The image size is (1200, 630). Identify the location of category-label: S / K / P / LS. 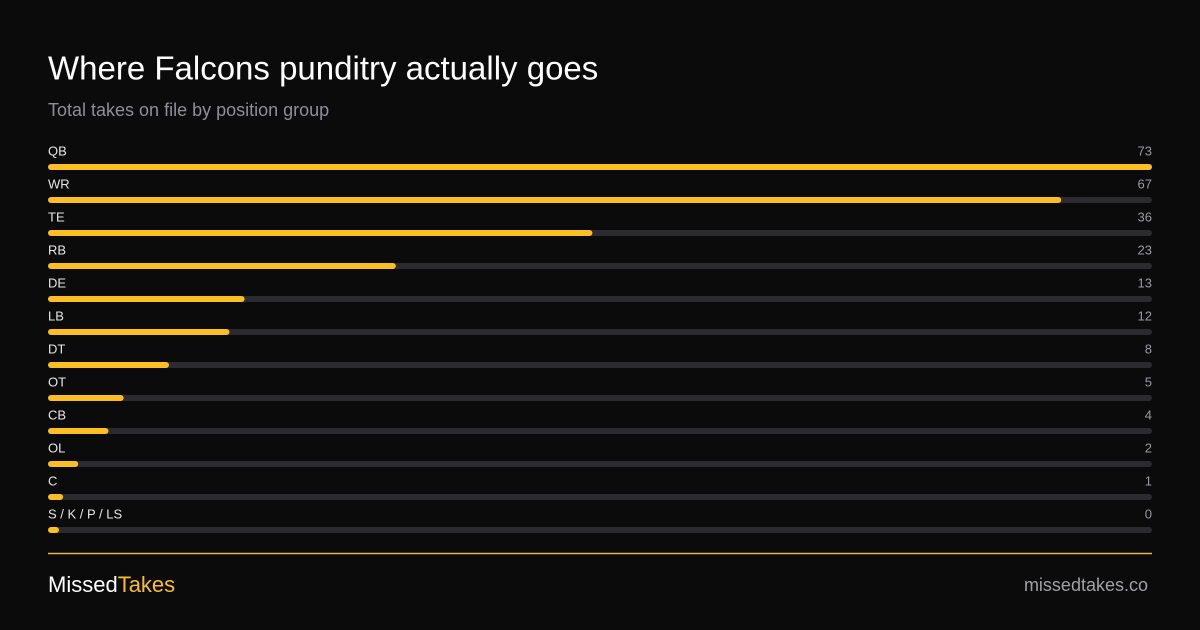
(85, 513).